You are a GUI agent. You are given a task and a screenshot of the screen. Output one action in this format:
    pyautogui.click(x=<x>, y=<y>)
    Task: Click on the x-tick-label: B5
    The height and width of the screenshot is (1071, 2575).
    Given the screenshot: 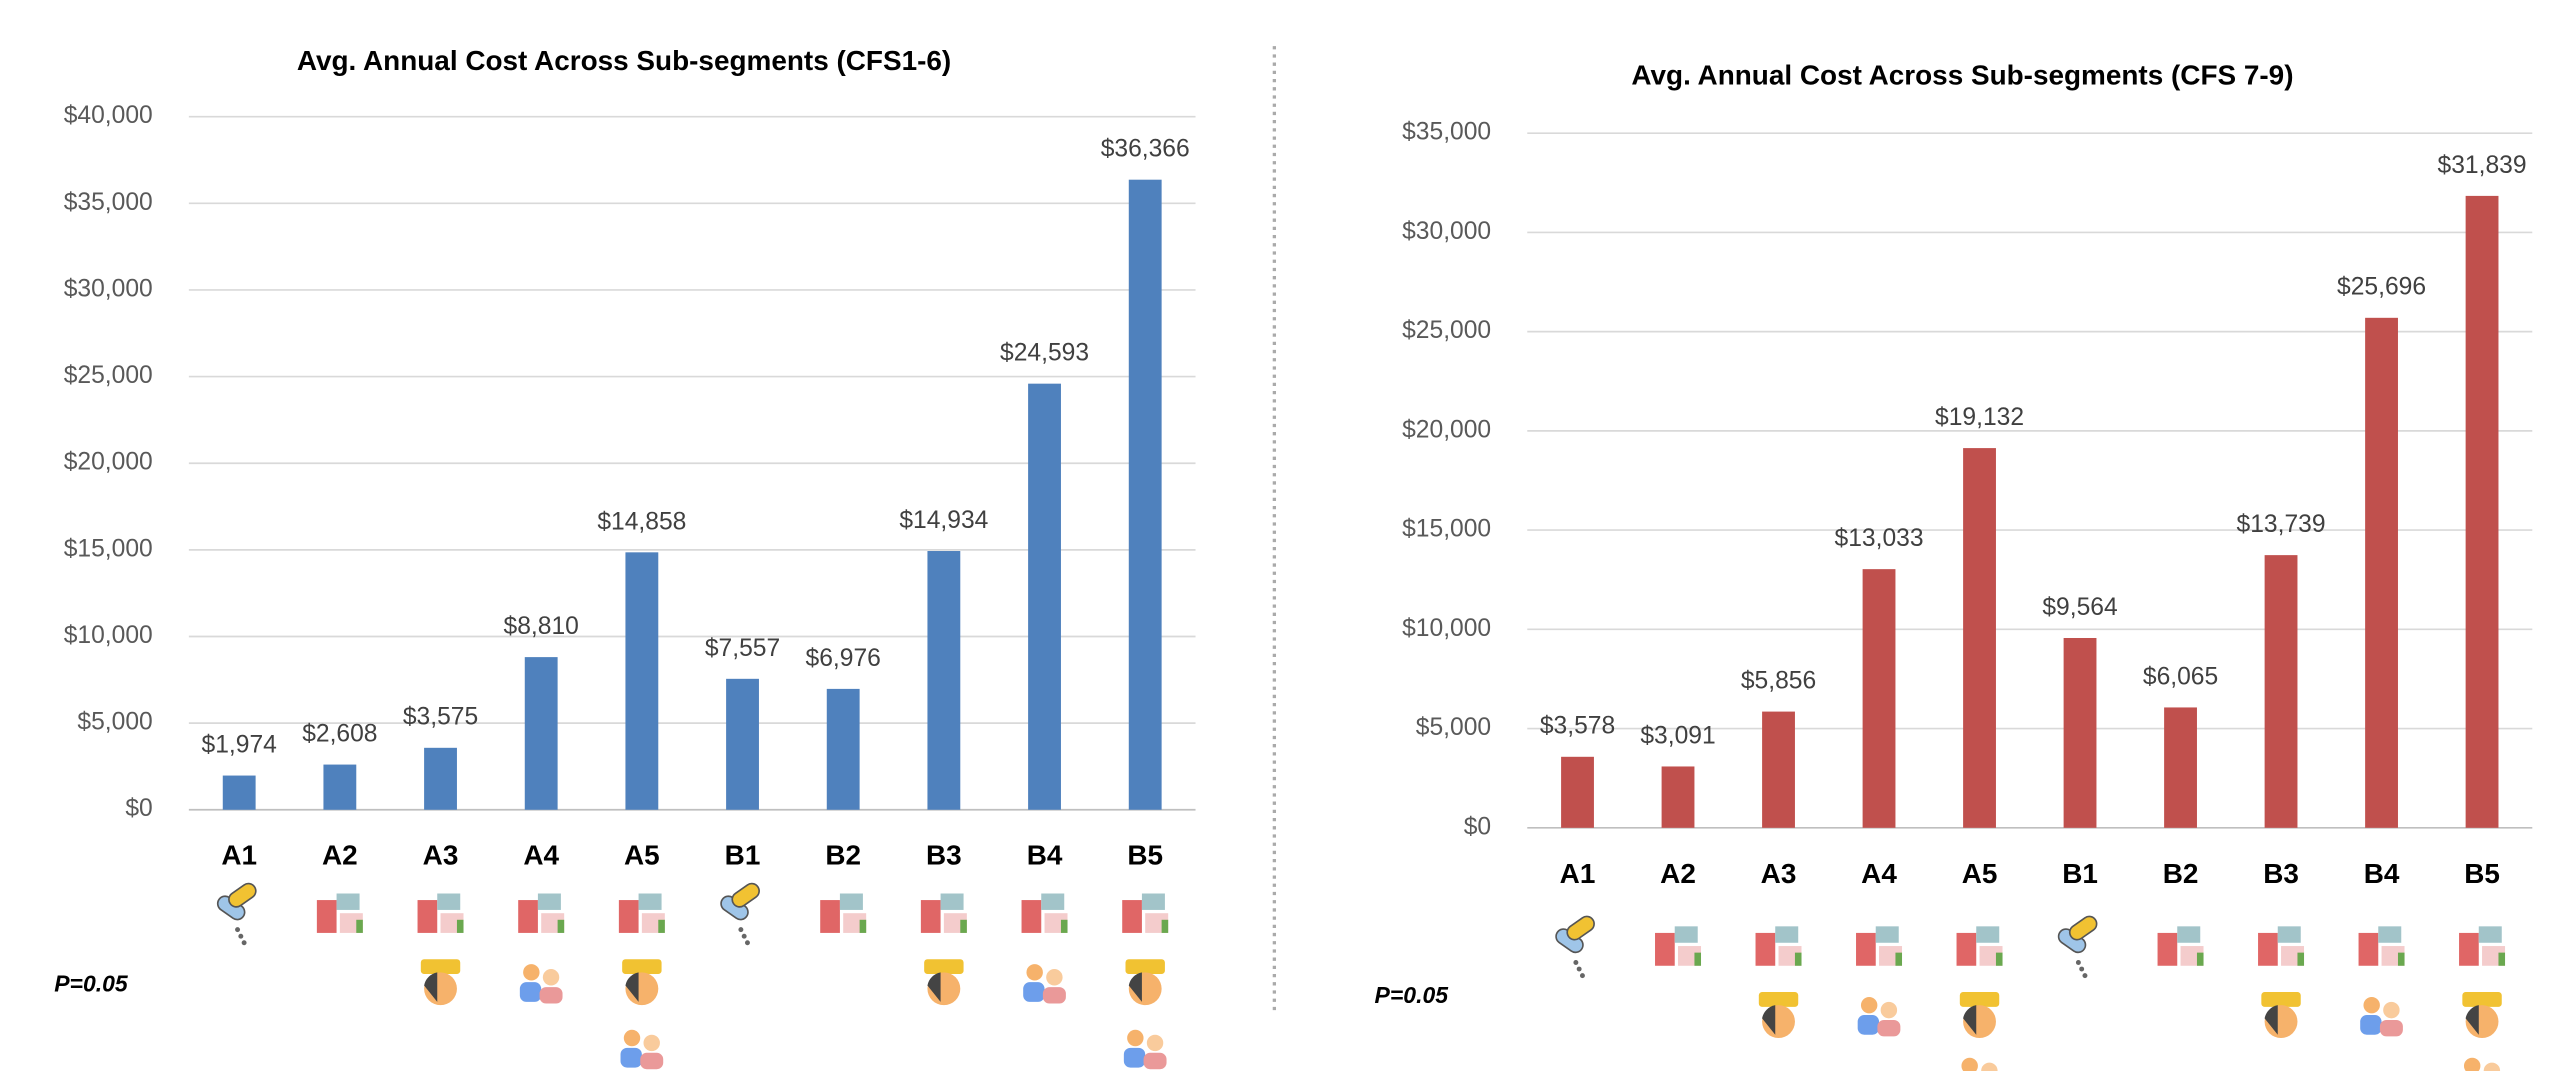 What is the action you would take?
    pyautogui.click(x=1145, y=855)
    